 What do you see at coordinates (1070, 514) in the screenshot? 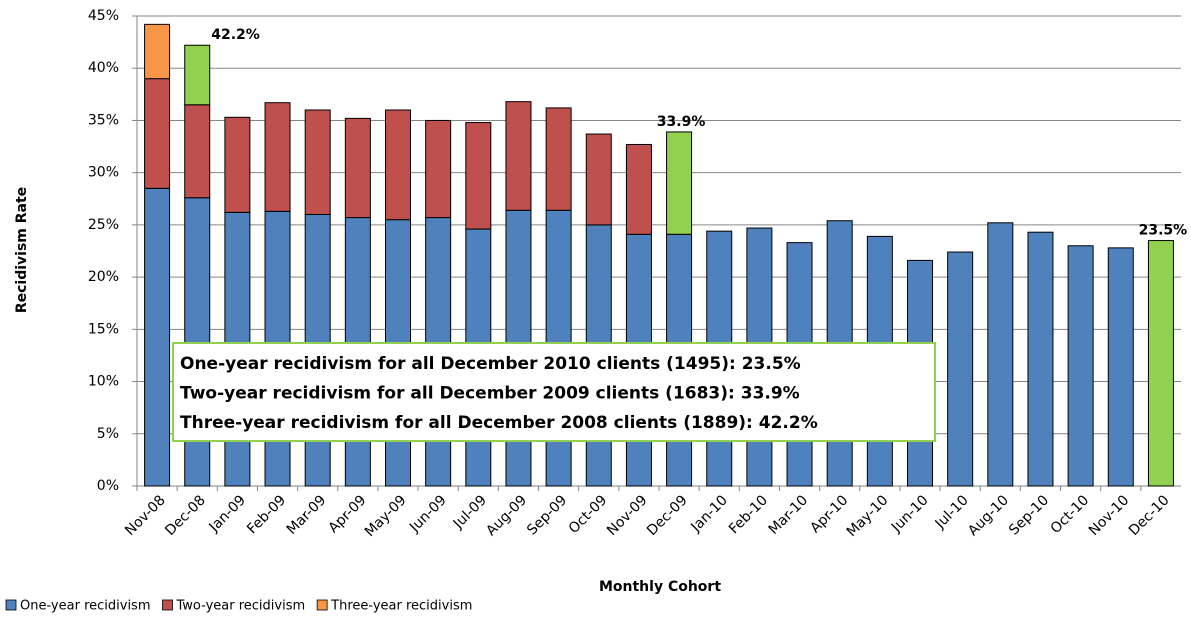
I see `x-tick-label: Oct-10` at bounding box center [1070, 514].